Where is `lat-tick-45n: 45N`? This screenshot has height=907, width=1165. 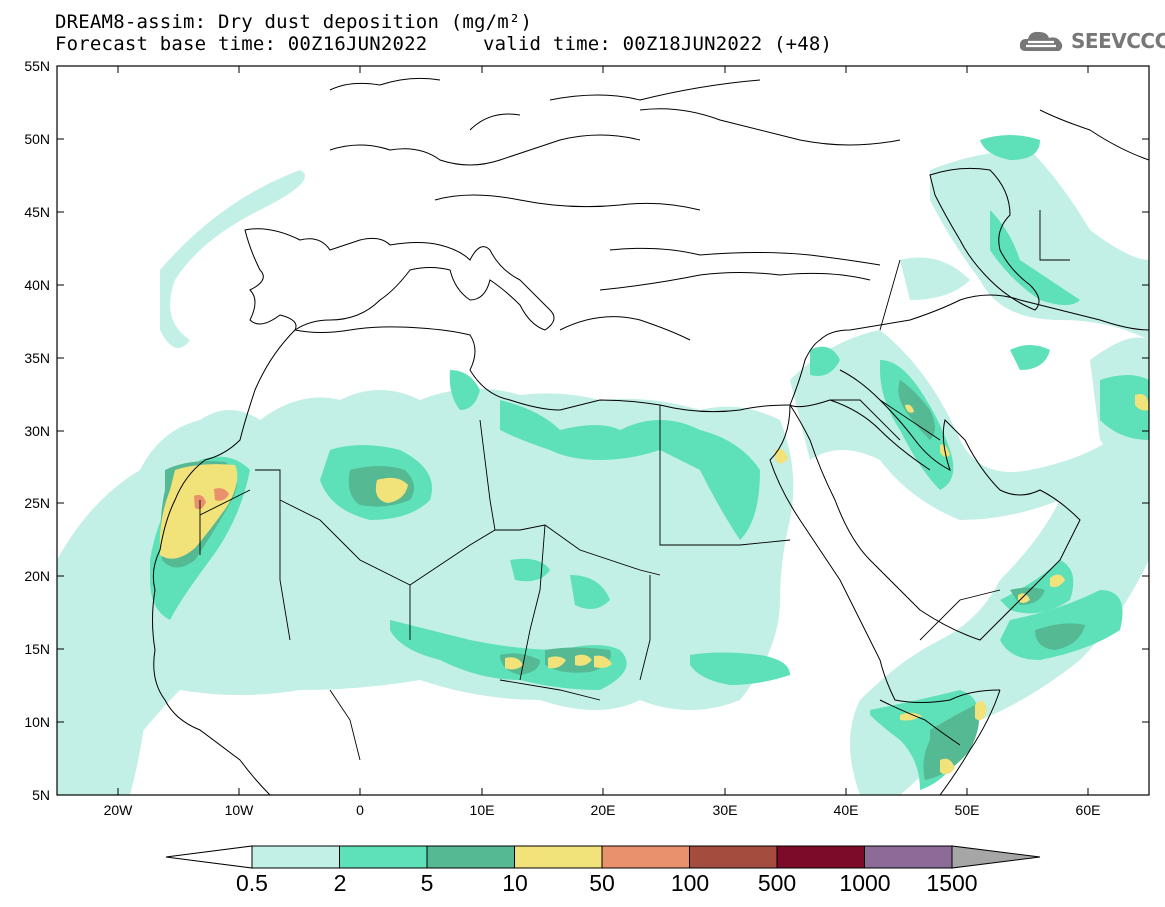
lat-tick-45n: 45N is located at coordinates (37, 212).